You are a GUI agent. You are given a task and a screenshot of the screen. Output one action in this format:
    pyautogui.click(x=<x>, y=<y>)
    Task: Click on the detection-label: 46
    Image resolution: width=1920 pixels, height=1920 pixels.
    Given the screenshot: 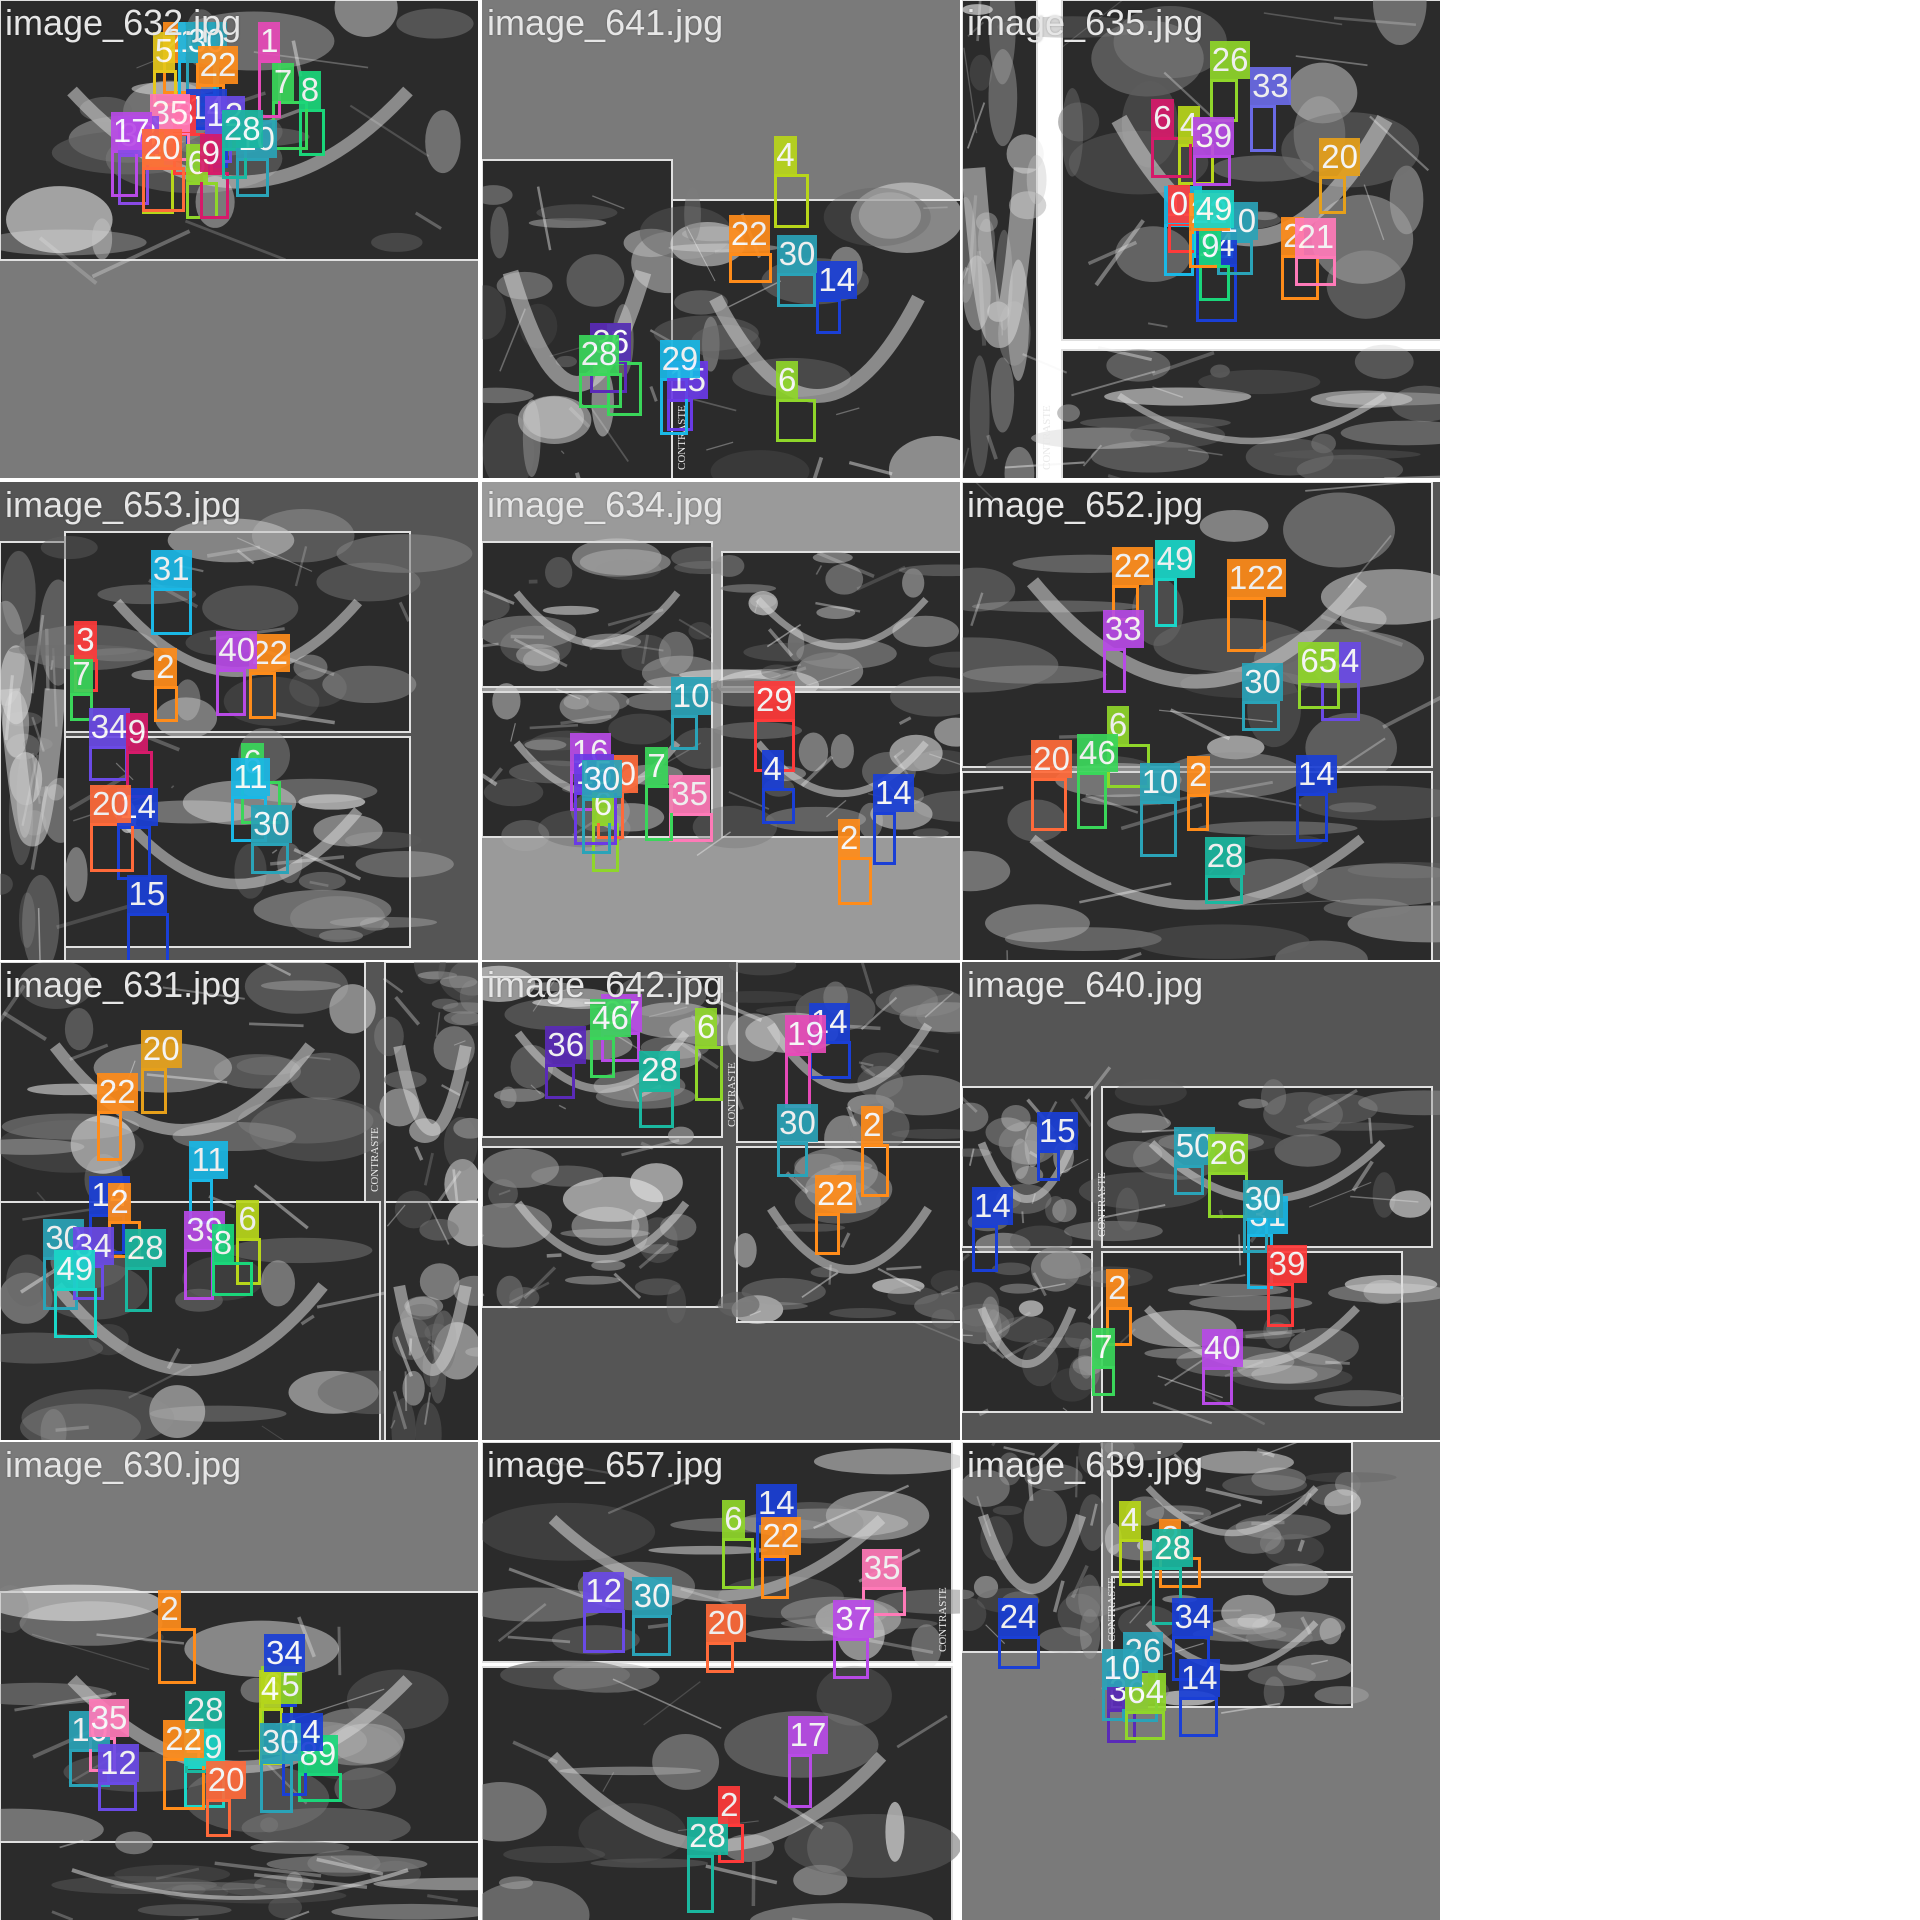 What is the action you would take?
    pyautogui.click(x=610, y=1018)
    